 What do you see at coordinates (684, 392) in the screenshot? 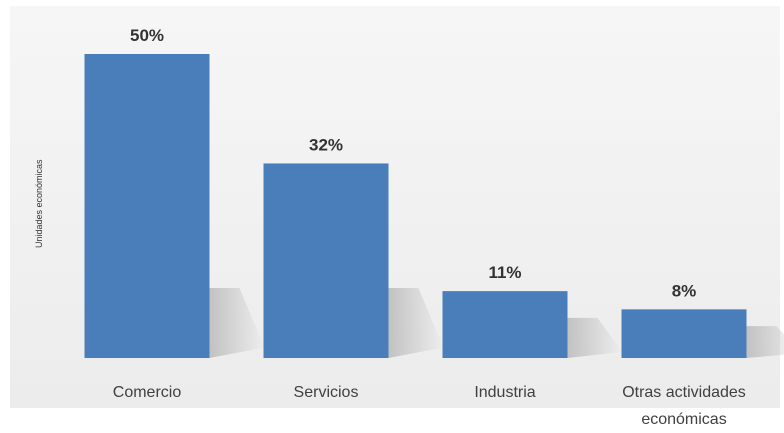
I see `x-tick-label: Otras actividades` at bounding box center [684, 392].